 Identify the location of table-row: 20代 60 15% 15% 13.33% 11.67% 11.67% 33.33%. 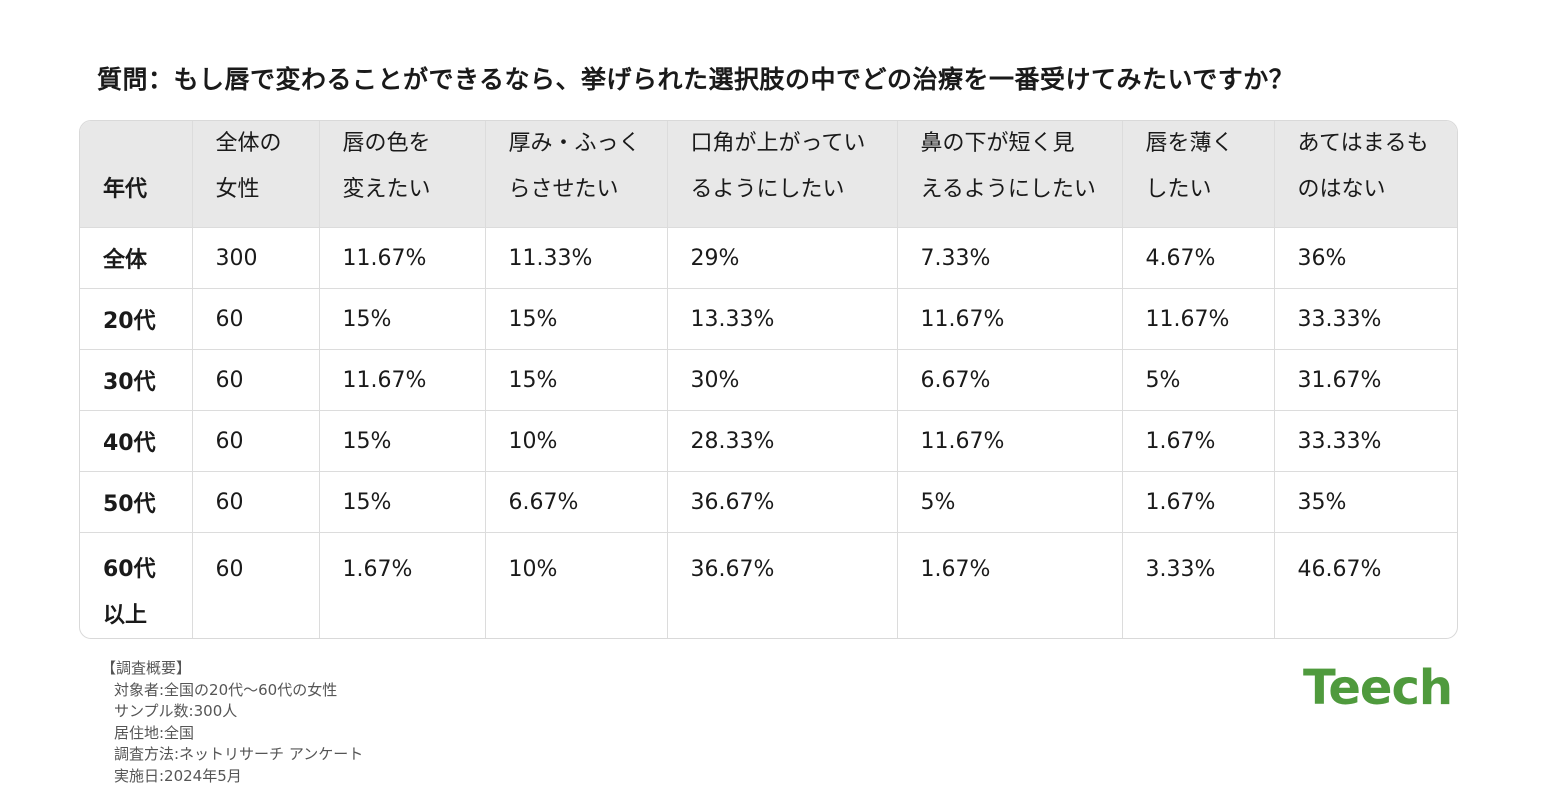
(768, 319).